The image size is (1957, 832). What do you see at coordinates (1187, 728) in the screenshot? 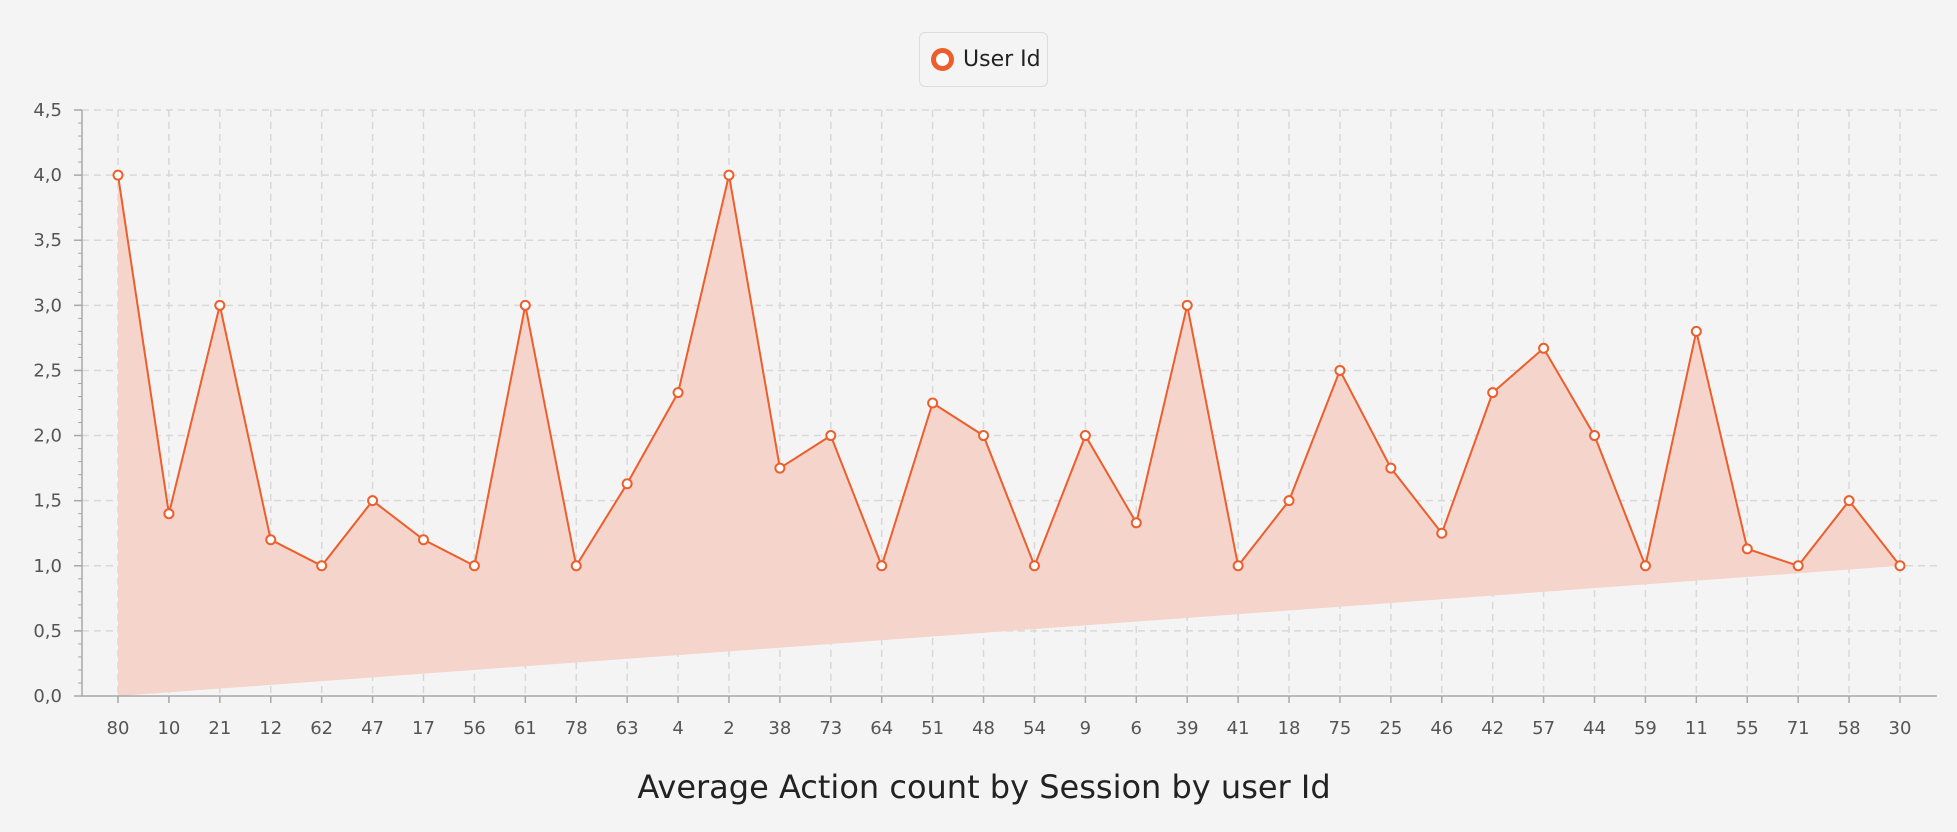
I see `x-tick-label: 39` at bounding box center [1187, 728].